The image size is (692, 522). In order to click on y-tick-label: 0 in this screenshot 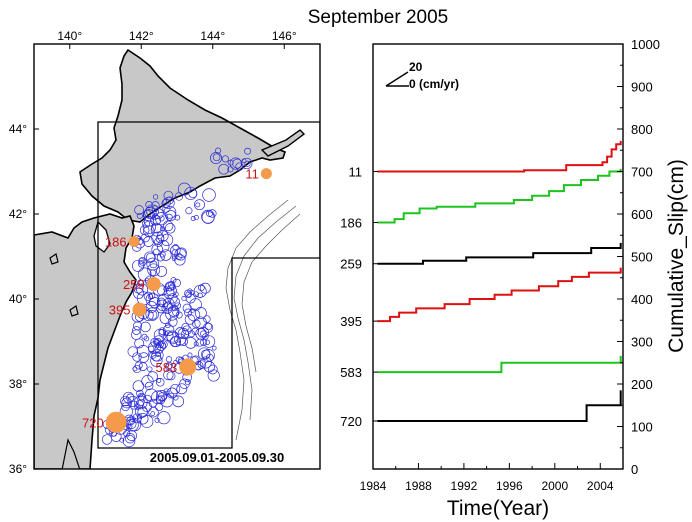, I will do `click(634, 469)`.